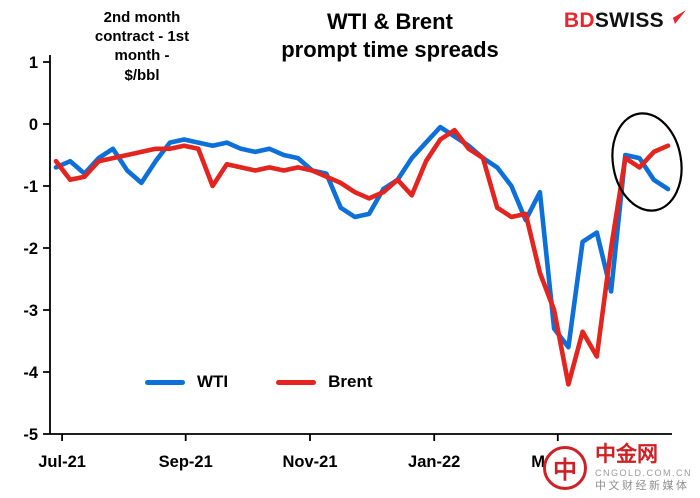 This screenshot has height=498, width=700. I want to click on cngold-logo-icon: 中, so click(564, 467).